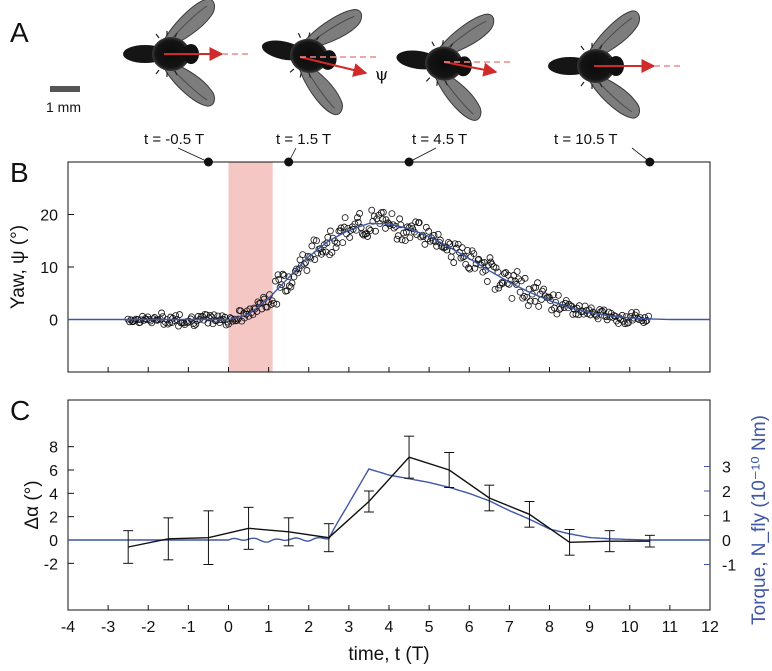 This screenshot has width=772, height=671. I want to click on time-markers, so click(429, 162).